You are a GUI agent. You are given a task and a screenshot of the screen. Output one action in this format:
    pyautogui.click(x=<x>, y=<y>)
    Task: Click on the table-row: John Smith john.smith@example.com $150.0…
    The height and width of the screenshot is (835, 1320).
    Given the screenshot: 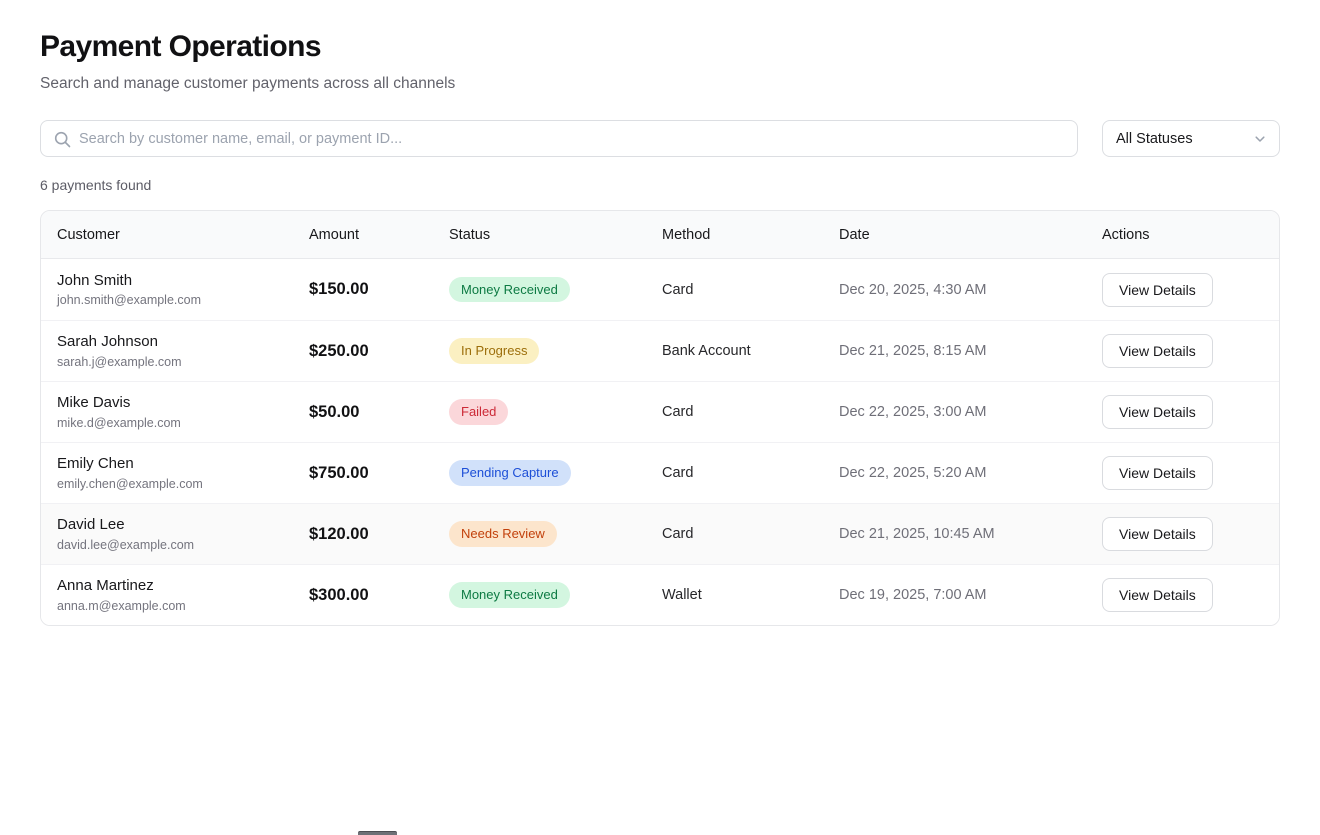 What is the action you would take?
    pyautogui.click(x=660, y=289)
    